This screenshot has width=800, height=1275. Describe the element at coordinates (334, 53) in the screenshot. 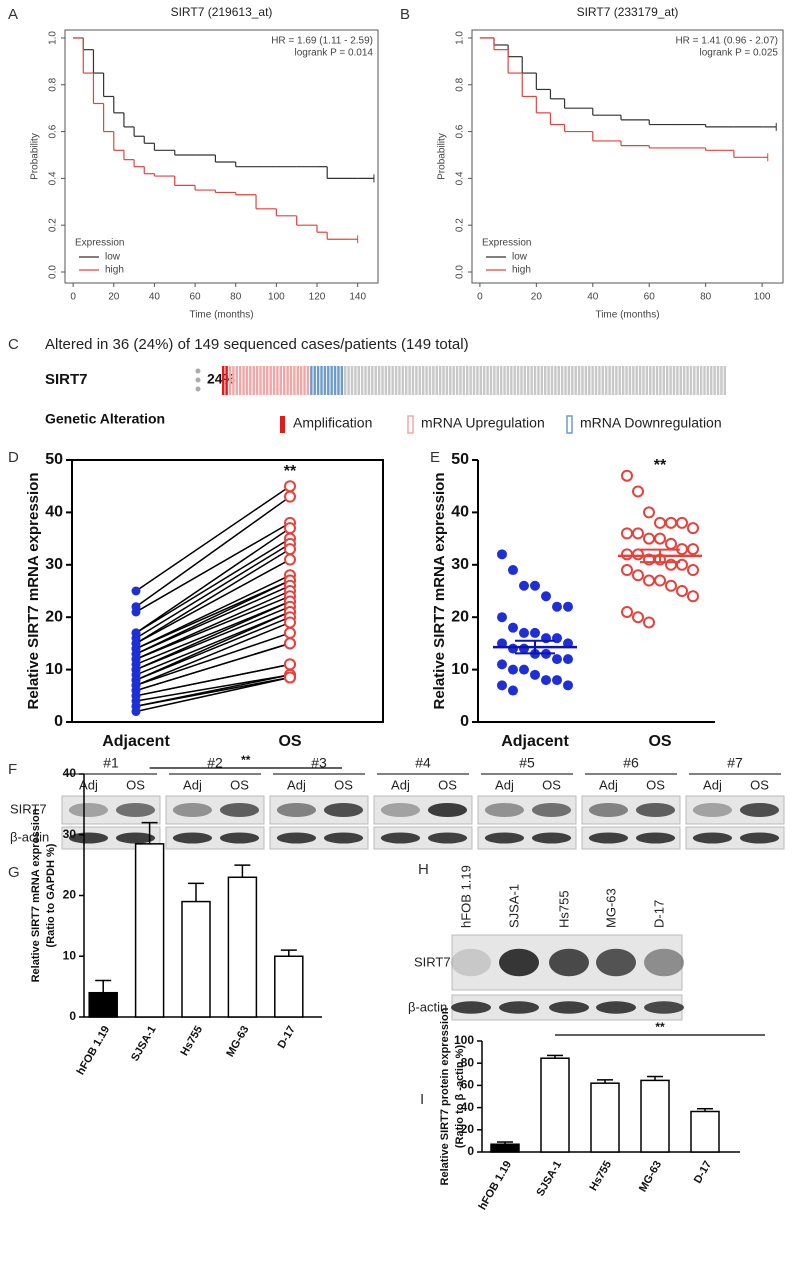

I see `annotation: logrank P = 0.014` at that location.